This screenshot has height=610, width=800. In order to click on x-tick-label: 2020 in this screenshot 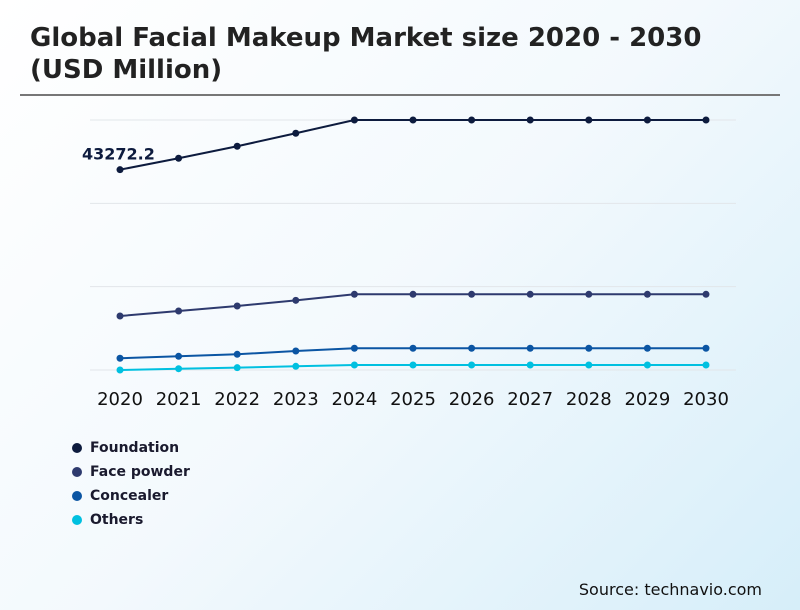, I will do `click(120, 399)`.